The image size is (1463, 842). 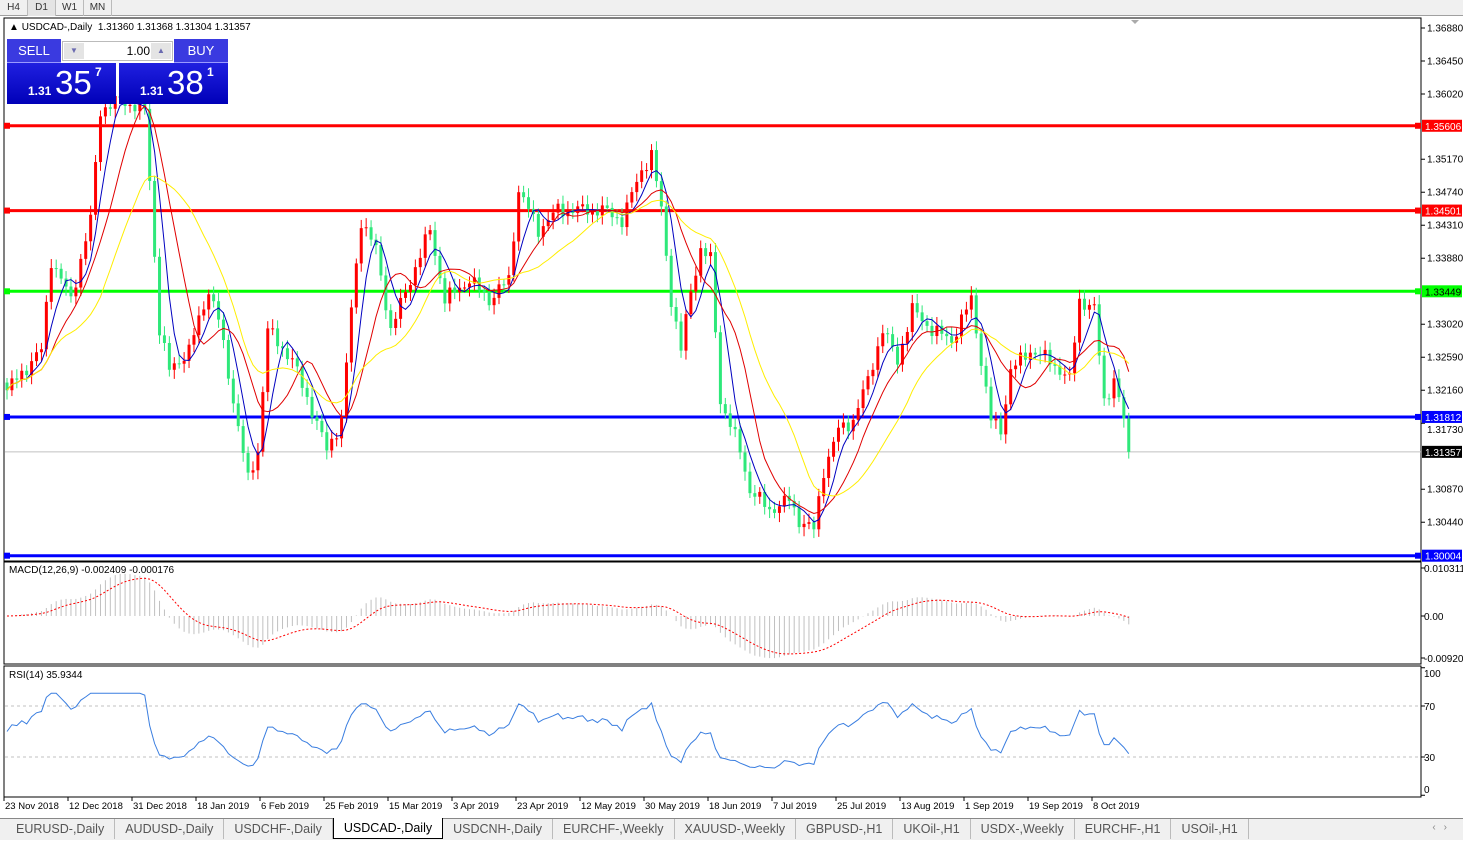 I want to click on price-label: 1.36450, so click(x=1445, y=62).